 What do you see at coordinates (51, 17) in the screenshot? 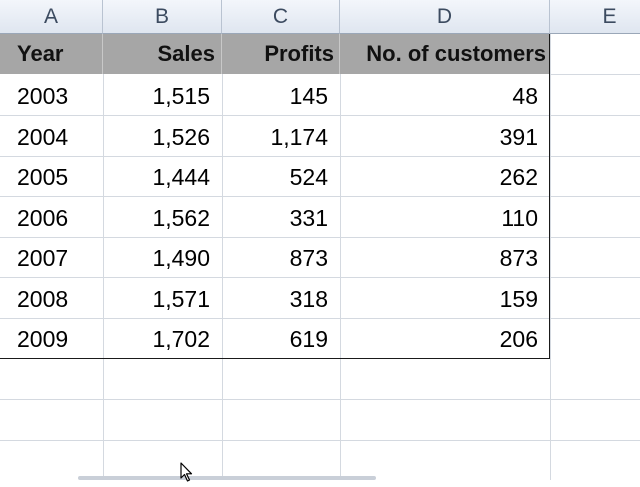
I see `column-header-a: A` at bounding box center [51, 17].